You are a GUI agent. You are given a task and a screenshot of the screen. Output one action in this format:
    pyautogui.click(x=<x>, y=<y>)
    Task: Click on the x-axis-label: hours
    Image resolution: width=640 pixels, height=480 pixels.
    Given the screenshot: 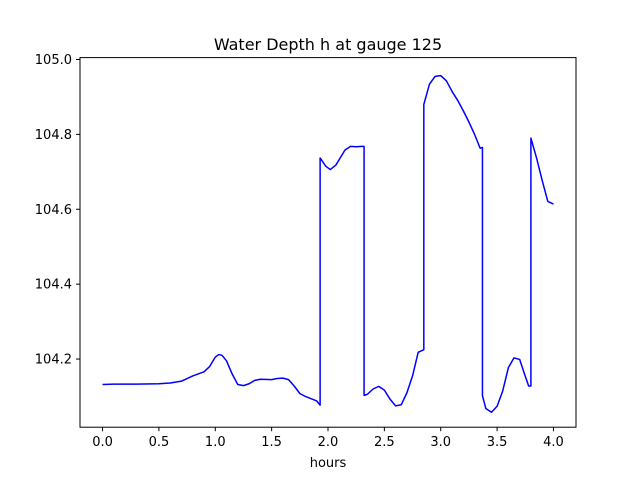 What is the action you would take?
    pyautogui.click(x=328, y=463)
    